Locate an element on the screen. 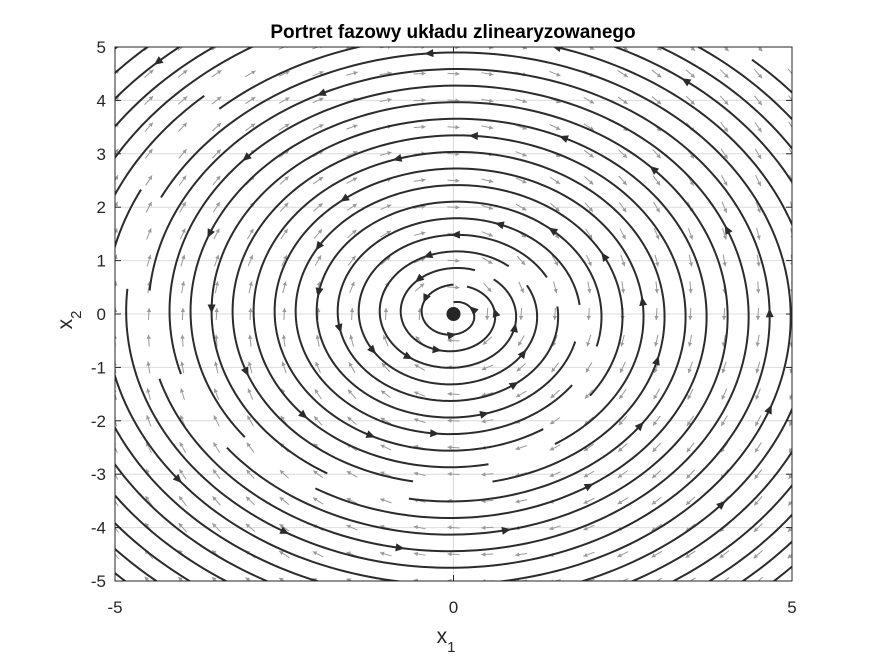 This screenshot has height=656, width=875. svg-text: x2 is located at coordinates (69, 320).